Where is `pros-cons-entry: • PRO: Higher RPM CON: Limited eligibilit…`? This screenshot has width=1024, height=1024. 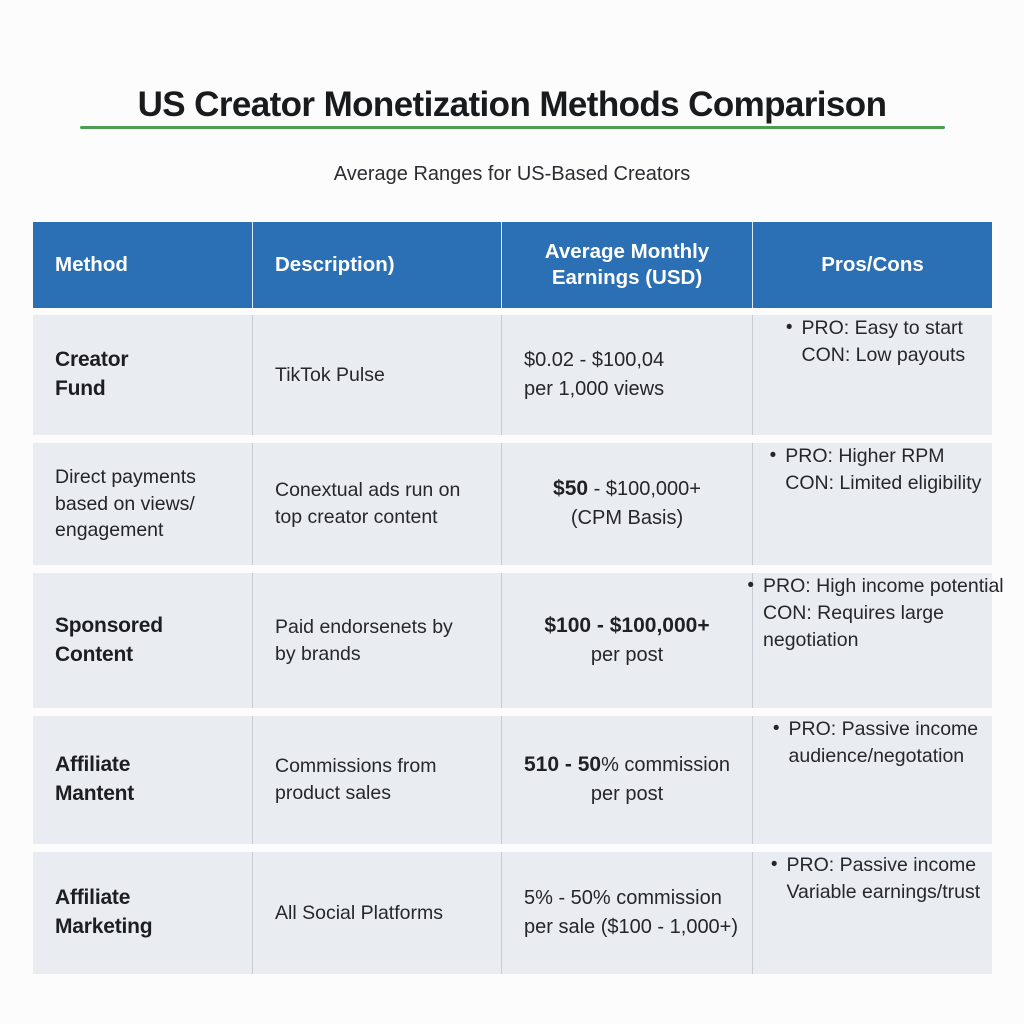 pros-cons-entry: • PRO: Higher RPM CON: Limited eligibilit… is located at coordinates (876, 470).